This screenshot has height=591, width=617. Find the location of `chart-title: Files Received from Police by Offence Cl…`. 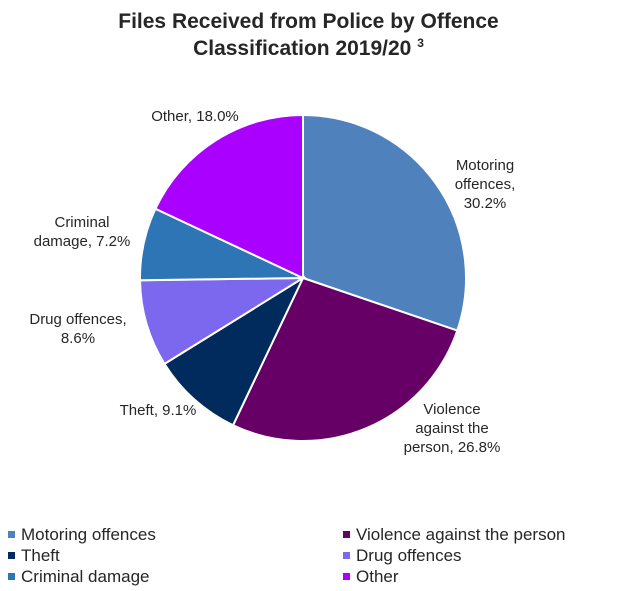

chart-title: Files Received from Police by Offence Cl… is located at coordinates (308, 35).